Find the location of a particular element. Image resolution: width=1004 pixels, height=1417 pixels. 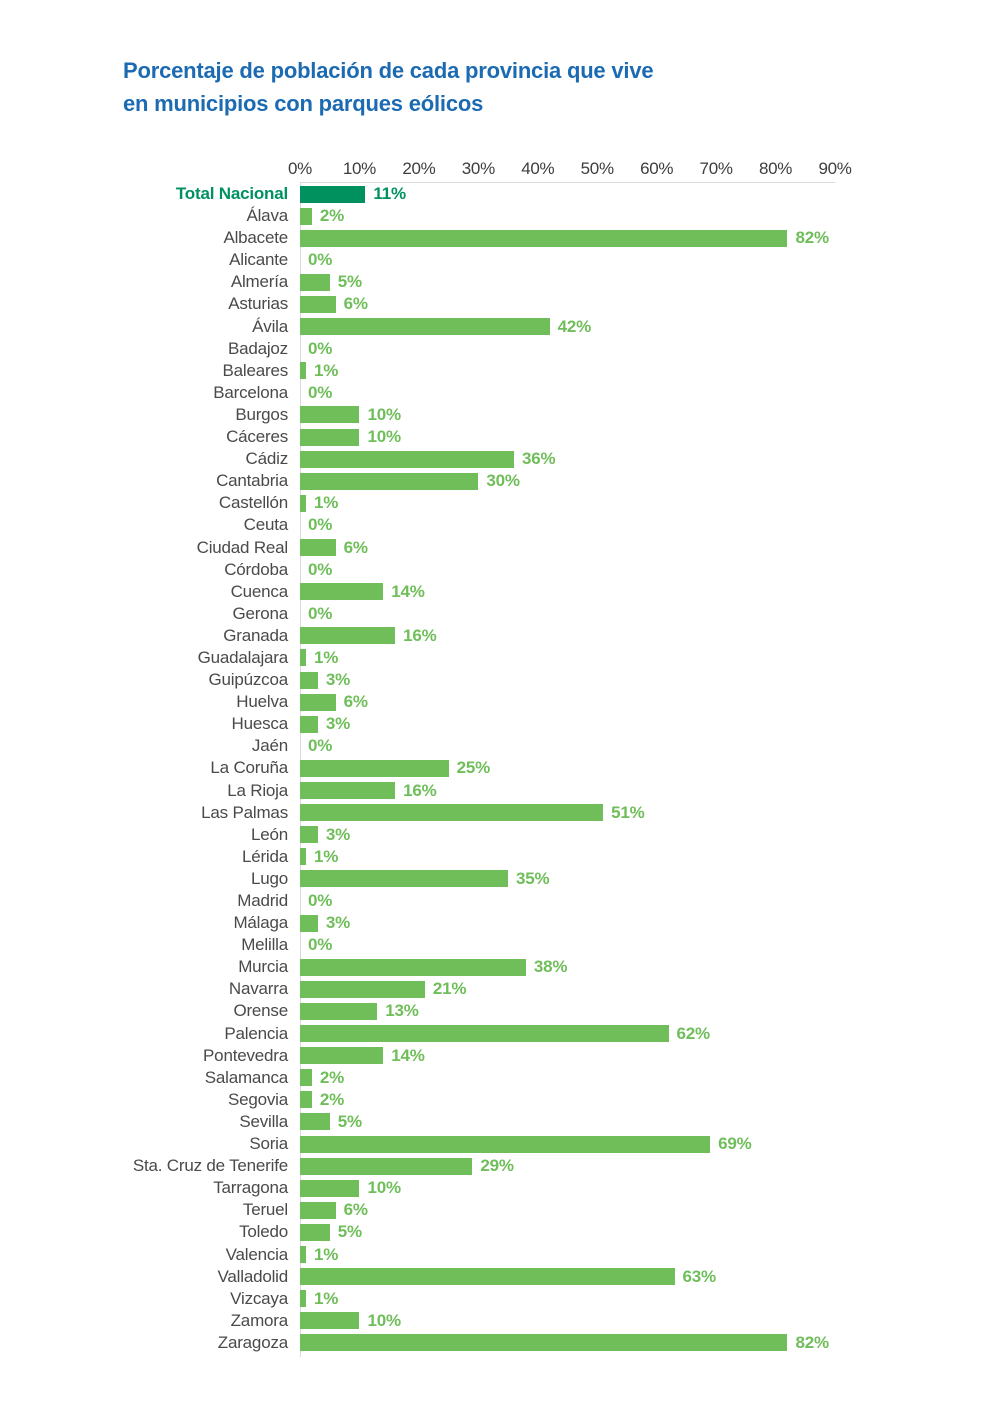

chart-row: Lugo 35% is located at coordinates (502, 879).